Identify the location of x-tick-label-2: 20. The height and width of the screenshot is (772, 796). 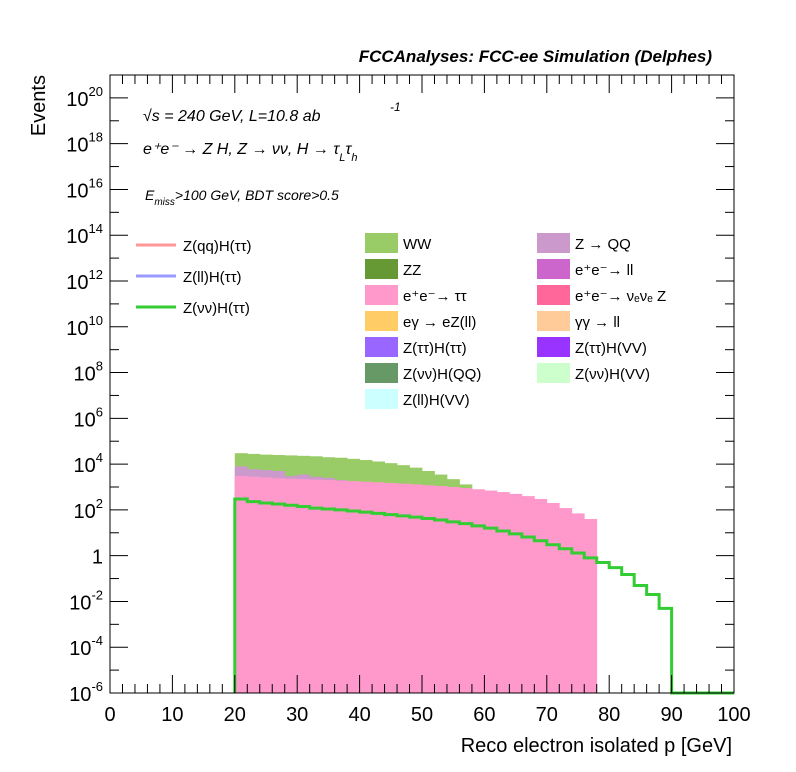
(235, 715).